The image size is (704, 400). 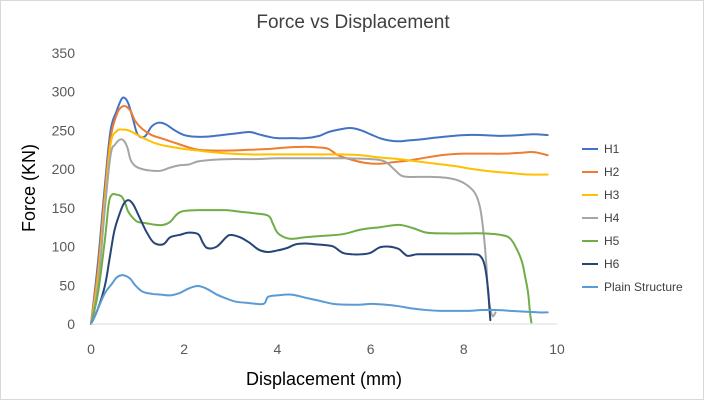 What do you see at coordinates (643, 287) in the screenshot?
I see `legend-label: Plain Structure` at bounding box center [643, 287].